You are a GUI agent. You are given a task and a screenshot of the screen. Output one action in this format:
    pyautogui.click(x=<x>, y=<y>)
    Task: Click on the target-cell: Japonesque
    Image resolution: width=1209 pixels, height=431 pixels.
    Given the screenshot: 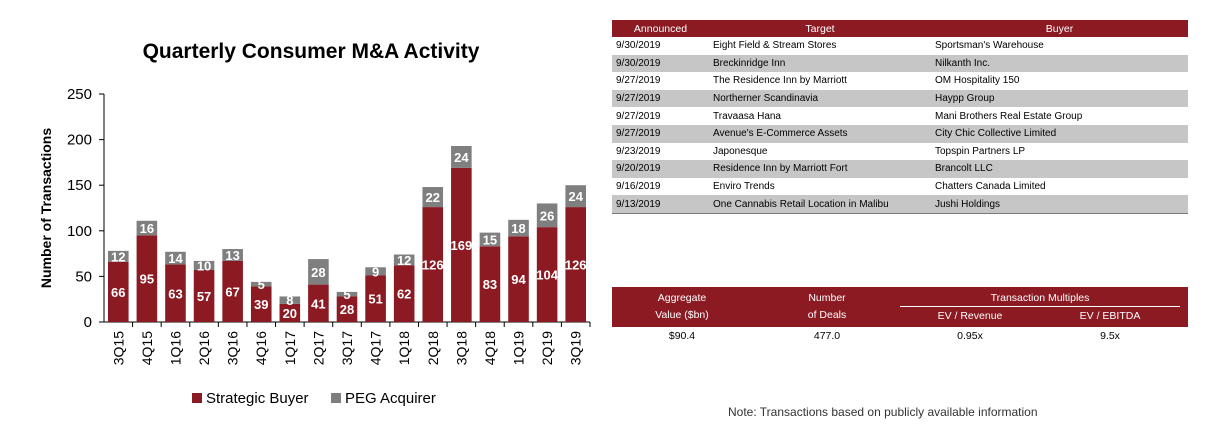 What is the action you would take?
    pyautogui.click(x=740, y=151)
    